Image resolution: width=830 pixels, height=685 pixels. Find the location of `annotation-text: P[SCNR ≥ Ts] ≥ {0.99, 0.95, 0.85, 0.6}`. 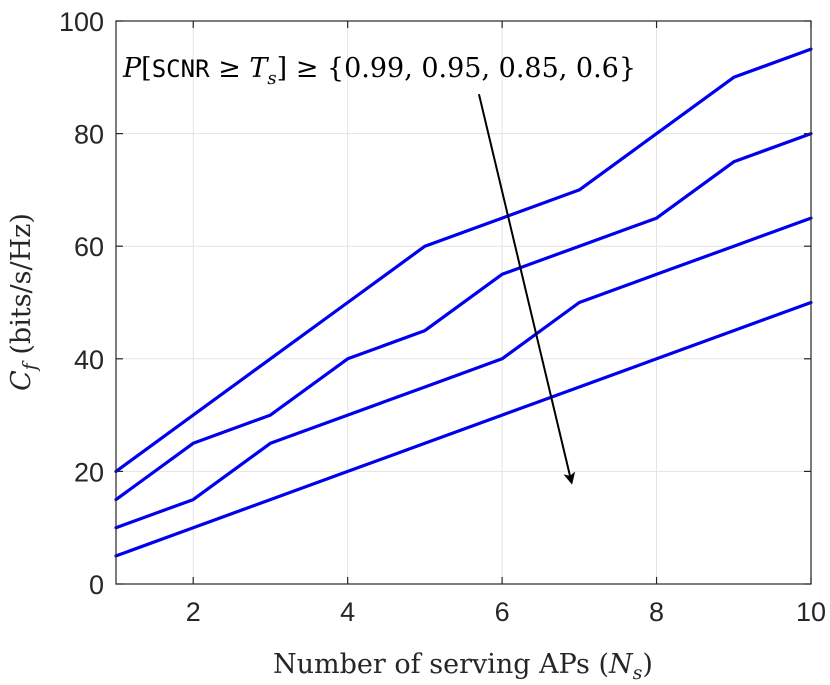

annotation-text: P[SCNR ≥ Ts] ≥ {0.99, 0.95, 0.85, 0.6} is located at coordinates (379, 71).